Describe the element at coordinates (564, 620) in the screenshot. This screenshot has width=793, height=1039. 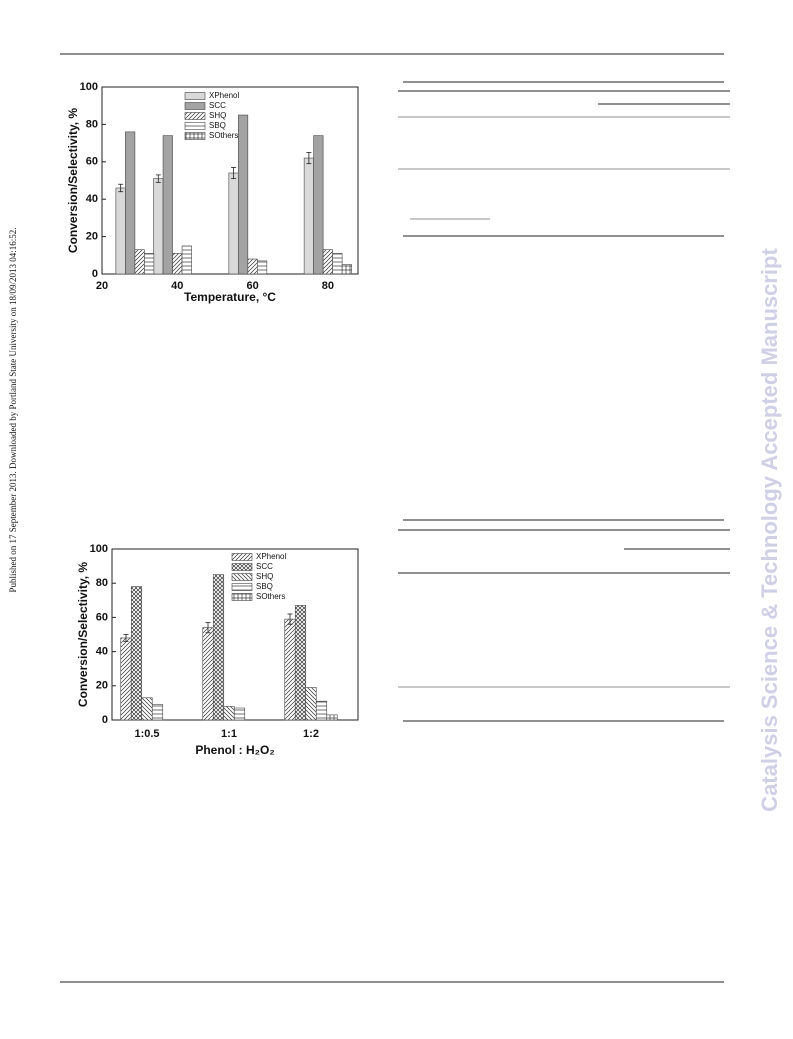
I see `table-2-rules` at that location.